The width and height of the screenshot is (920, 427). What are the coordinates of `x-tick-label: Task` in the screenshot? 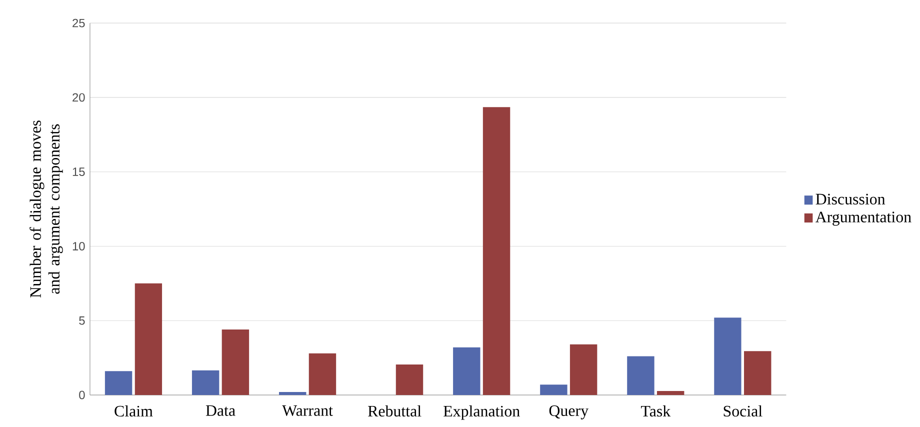 It's located at (656, 411).